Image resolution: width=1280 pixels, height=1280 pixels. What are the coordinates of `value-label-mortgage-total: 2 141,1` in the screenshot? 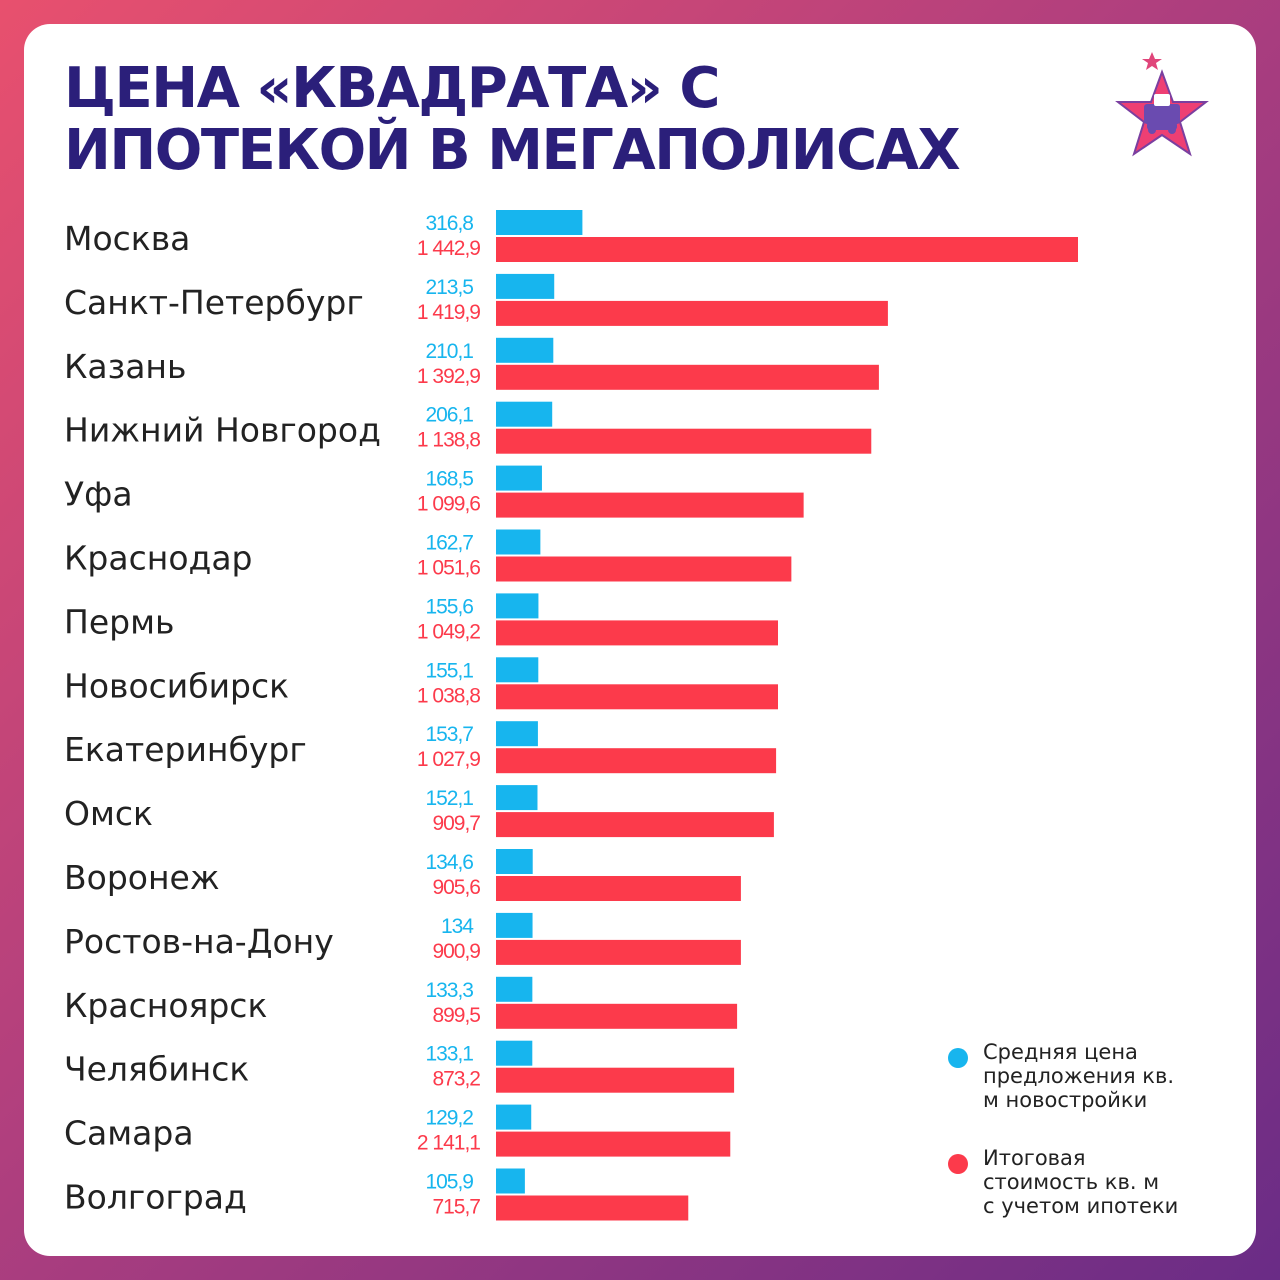 It's located at (448, 1143).